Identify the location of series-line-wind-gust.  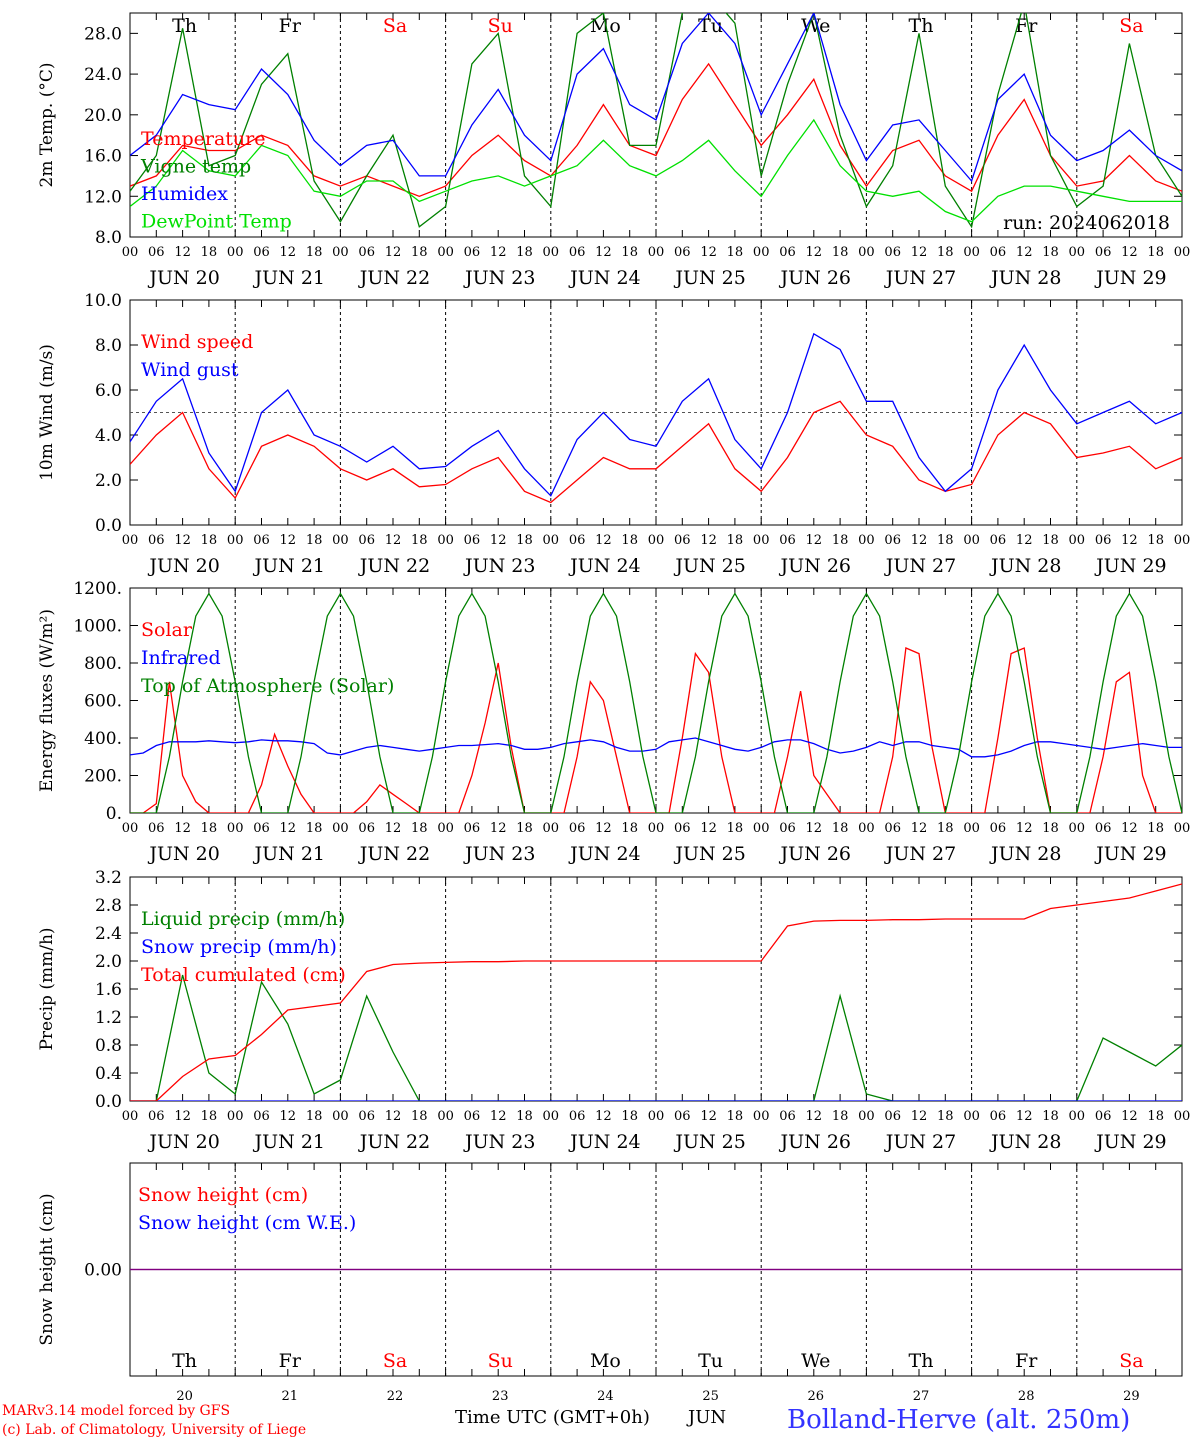
(656, 414).